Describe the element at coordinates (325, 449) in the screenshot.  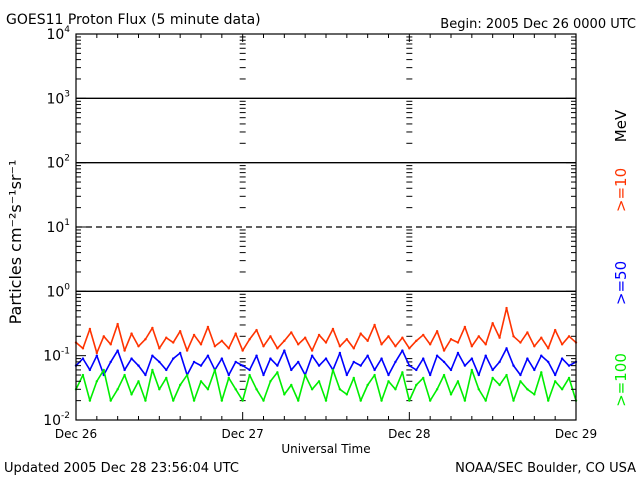
I see `x-axis-label: Universal Time` at that location.